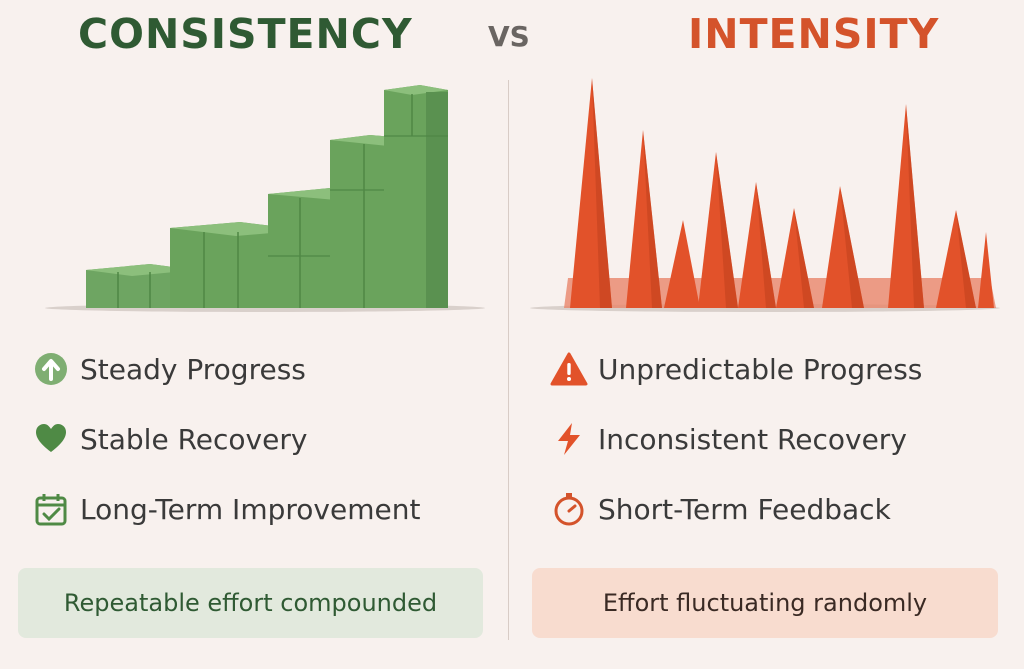 This screenshot has width=1024, height=669. I want to click on consistency-title: CONSISTENCY, so click(245, 34).